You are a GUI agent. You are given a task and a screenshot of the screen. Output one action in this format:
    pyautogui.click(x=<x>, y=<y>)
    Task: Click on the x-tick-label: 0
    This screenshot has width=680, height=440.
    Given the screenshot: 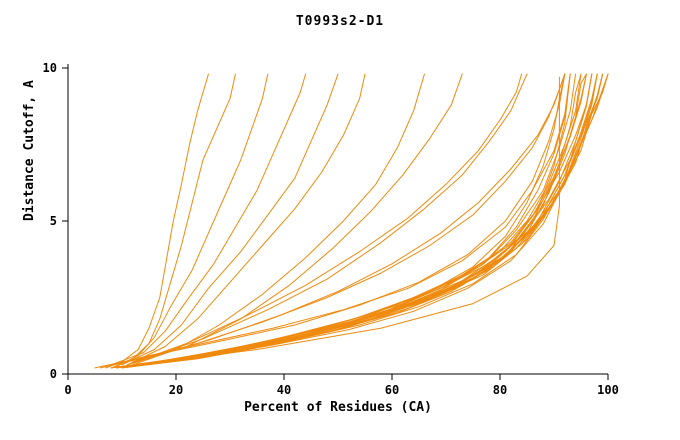 What is the action you would take?
    pyautogui.click(x=67, y=390)
    